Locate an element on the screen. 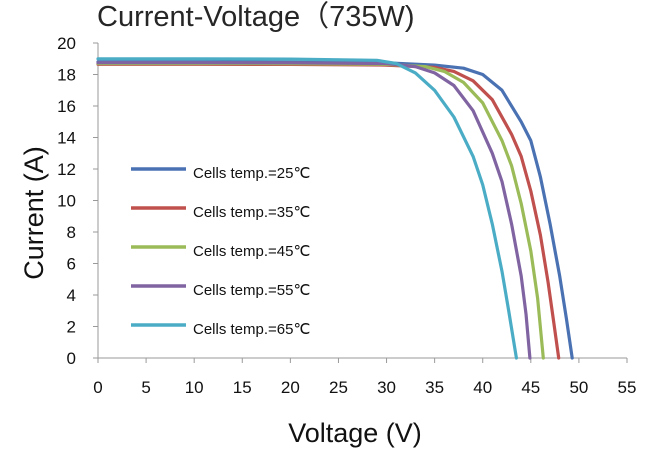 This screenshot has width=650, height=450. y-tick-label: 6 is located at coordinates (71, 264).